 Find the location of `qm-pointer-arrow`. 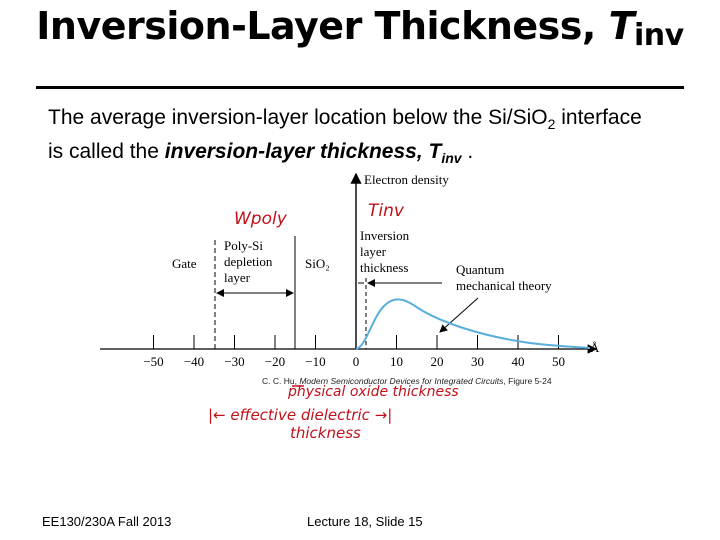

qm-pointer-arrow is located at coordinates (459, 315).